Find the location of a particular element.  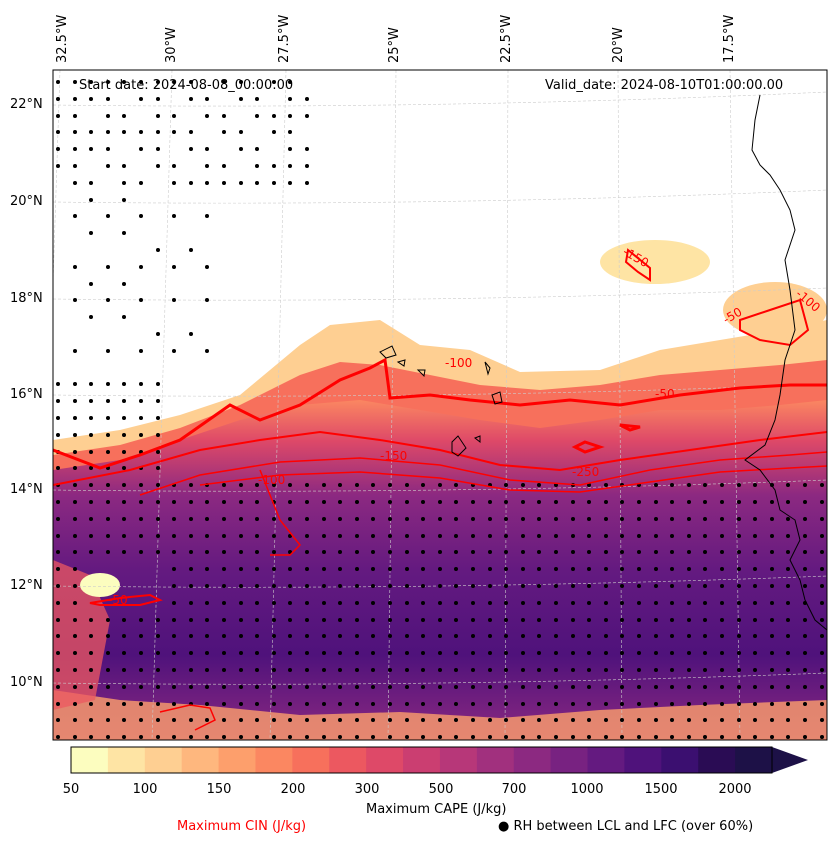

lat-label: 10°N is located at coordinates (26, 682).